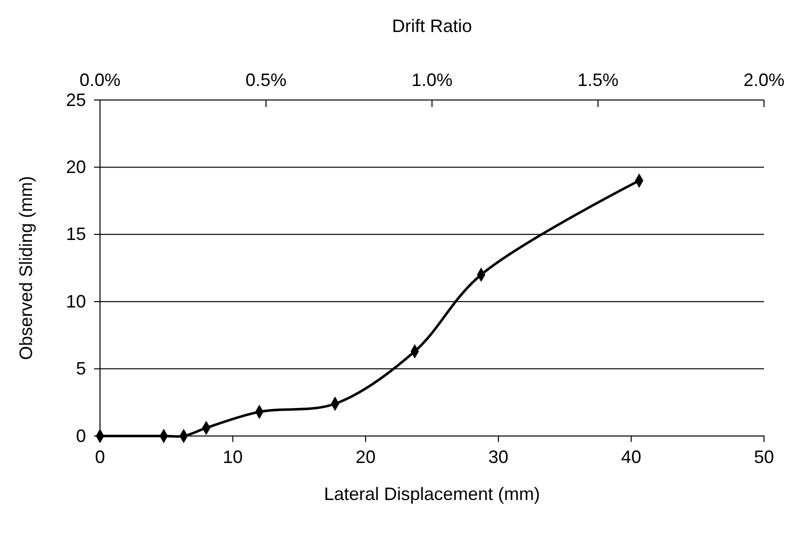 The height and width of the screenshot is (539, 799). I want to click on y-tick-label: 0, so click(81, 436).